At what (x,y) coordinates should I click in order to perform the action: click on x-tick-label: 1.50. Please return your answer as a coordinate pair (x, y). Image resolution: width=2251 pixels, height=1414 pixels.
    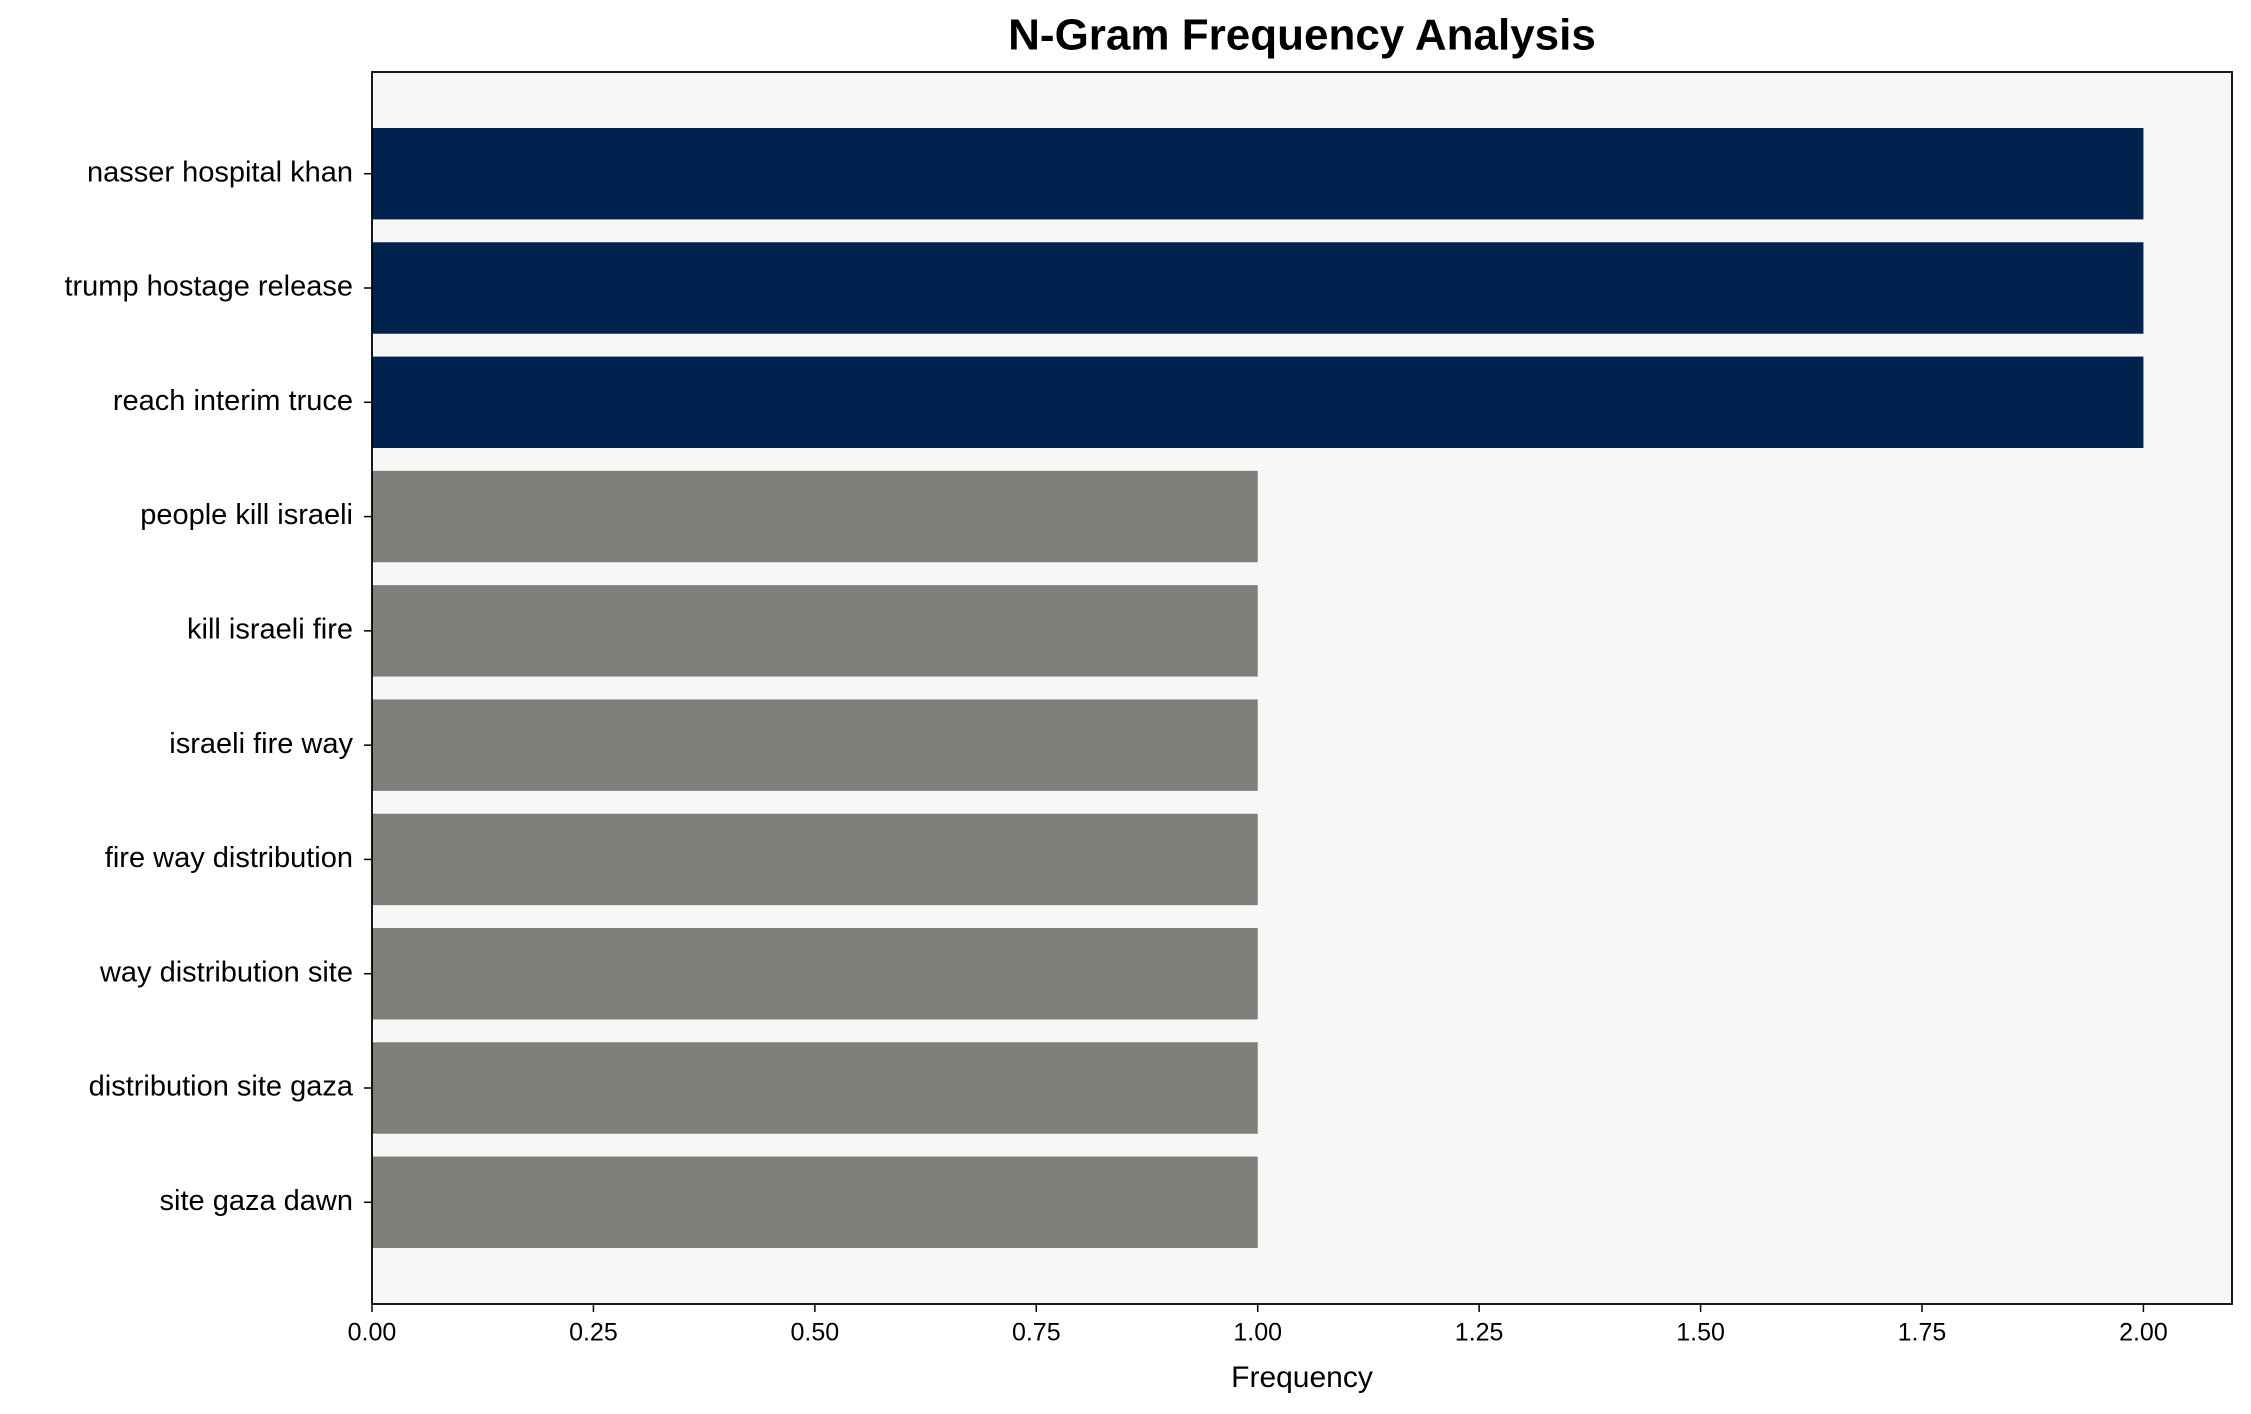
    Looking at the image, I should click on (1700, 1333).